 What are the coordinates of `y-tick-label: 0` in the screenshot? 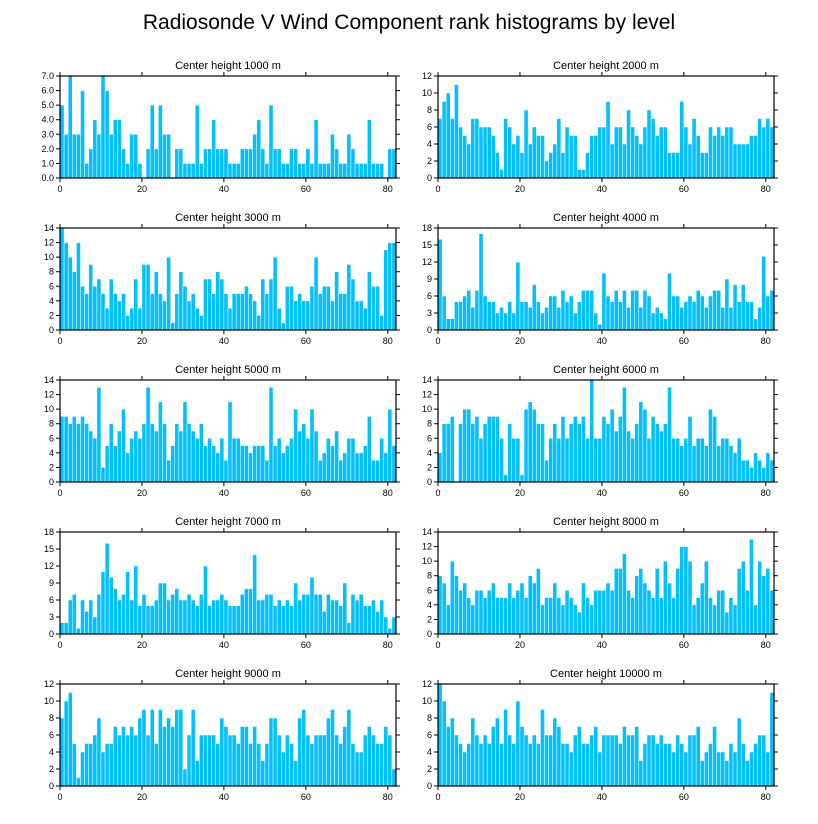 It's located at (51, 482).